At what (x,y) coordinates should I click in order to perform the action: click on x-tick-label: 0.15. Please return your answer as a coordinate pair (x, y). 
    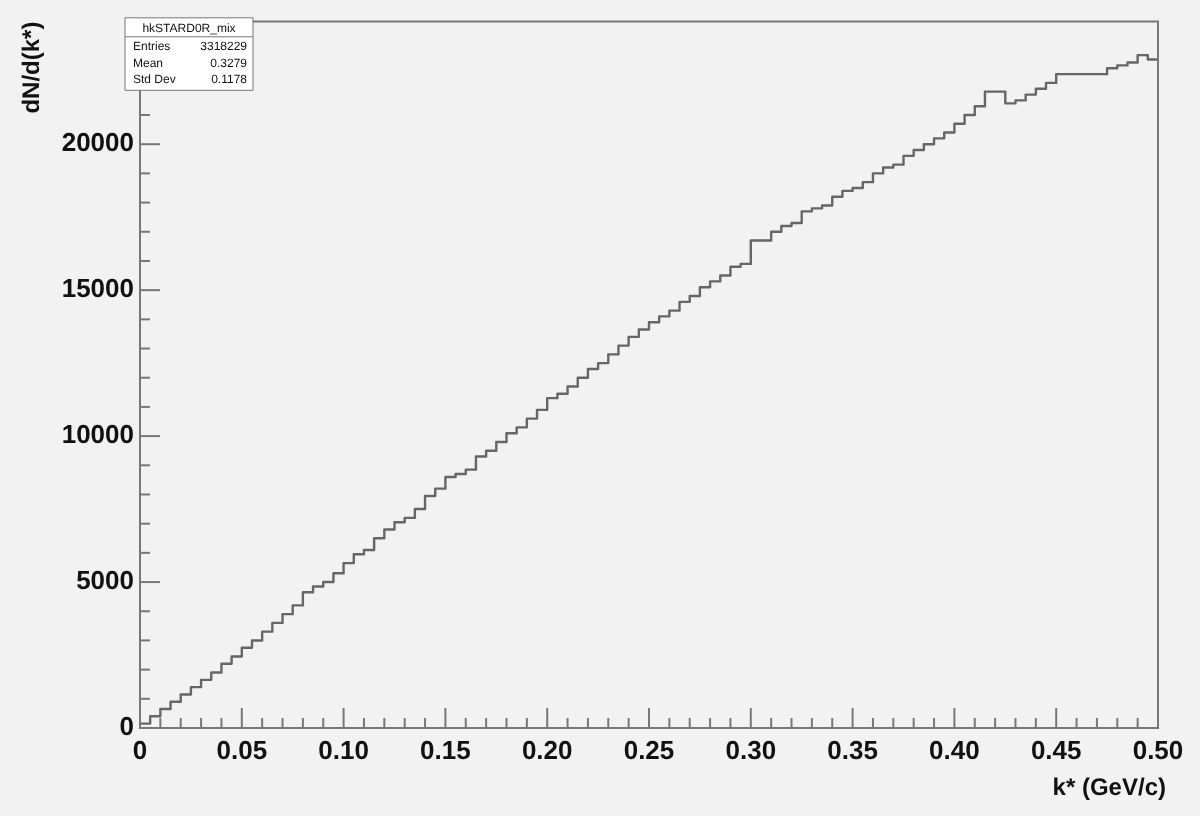
    Looking at the image, I should click on (445, 749).